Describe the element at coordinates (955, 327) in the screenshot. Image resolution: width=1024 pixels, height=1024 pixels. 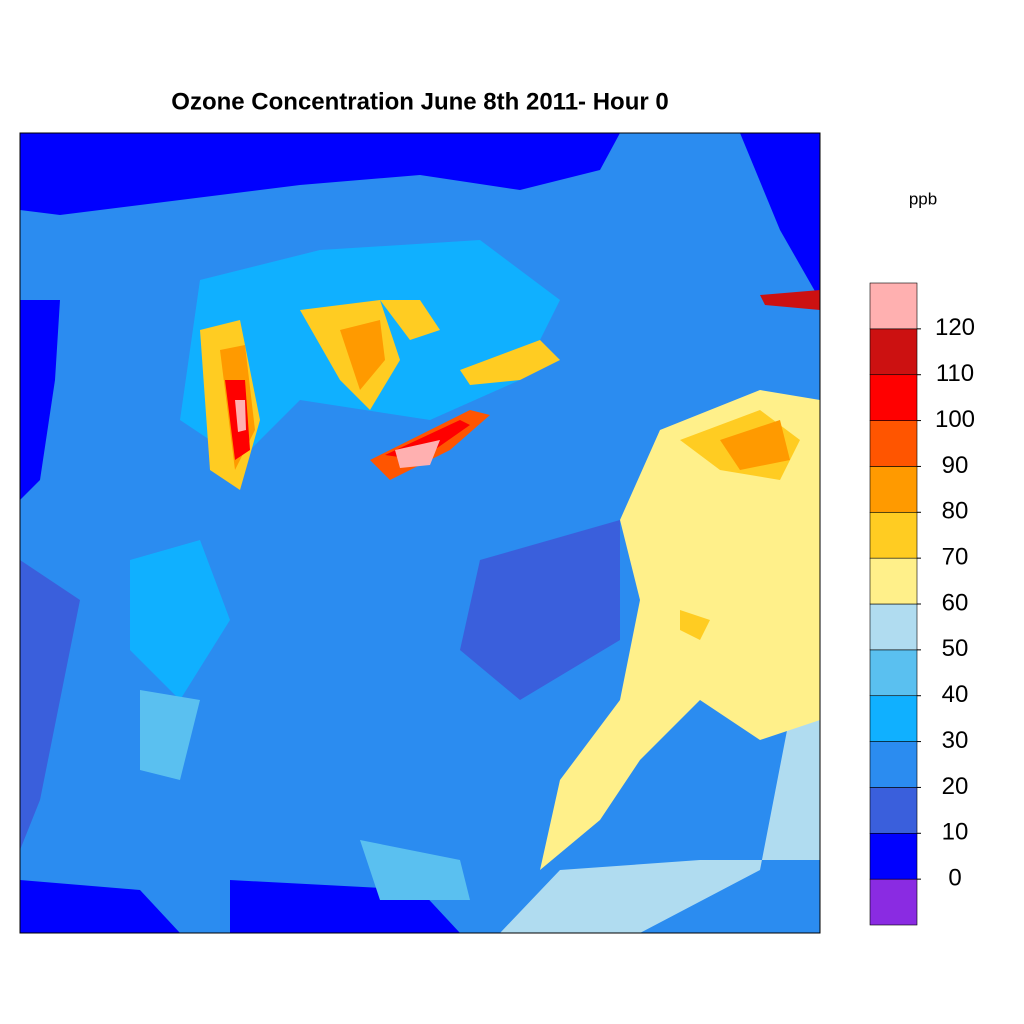
I see `colorbar-label: 120` at that location.